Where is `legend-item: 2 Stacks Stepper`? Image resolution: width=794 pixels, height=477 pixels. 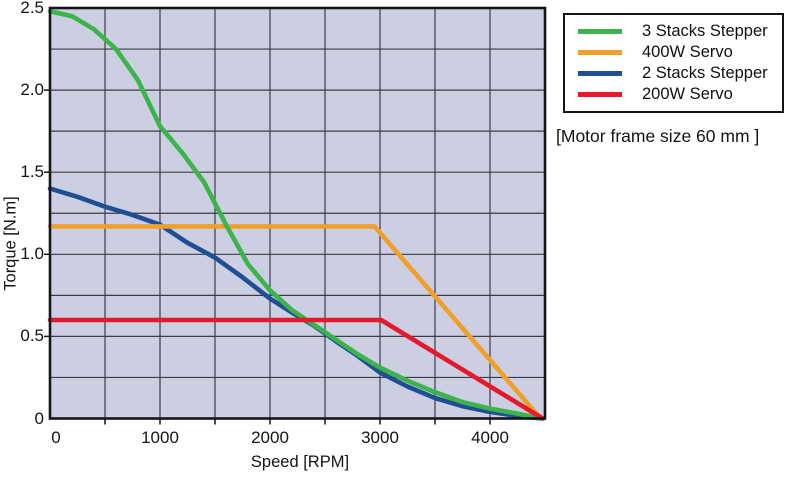
legend-item: 2 Stacks Stepper is located at coordinates (673, 73).